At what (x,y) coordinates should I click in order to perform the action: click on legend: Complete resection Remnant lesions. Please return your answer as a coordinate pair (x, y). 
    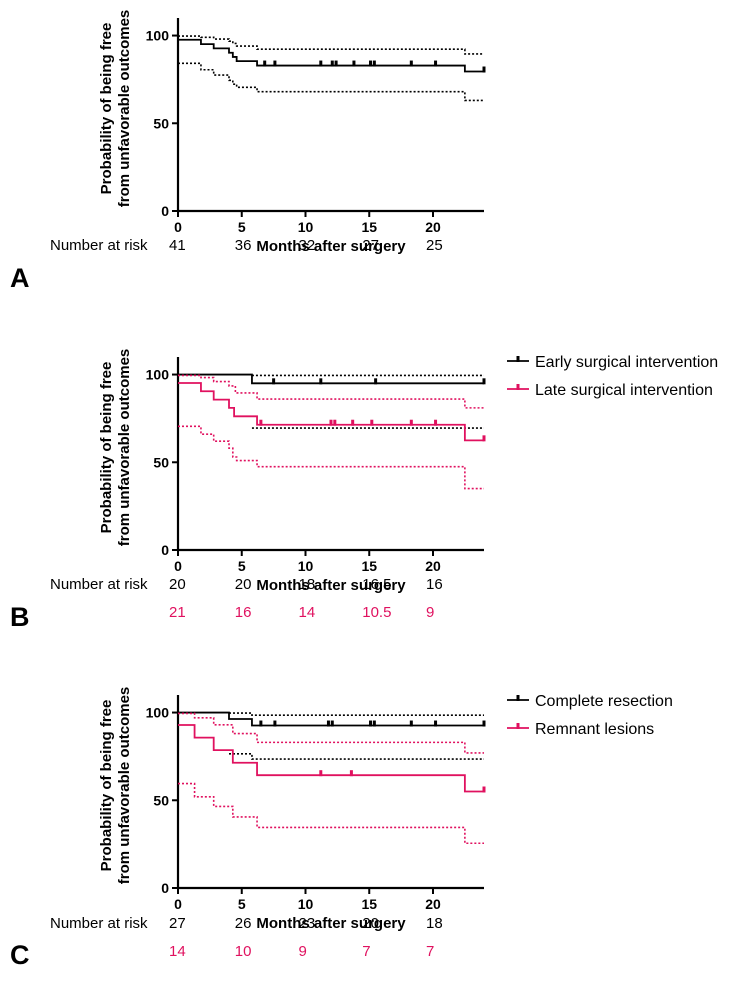
    Looking at the image, I should click on (590, 715).